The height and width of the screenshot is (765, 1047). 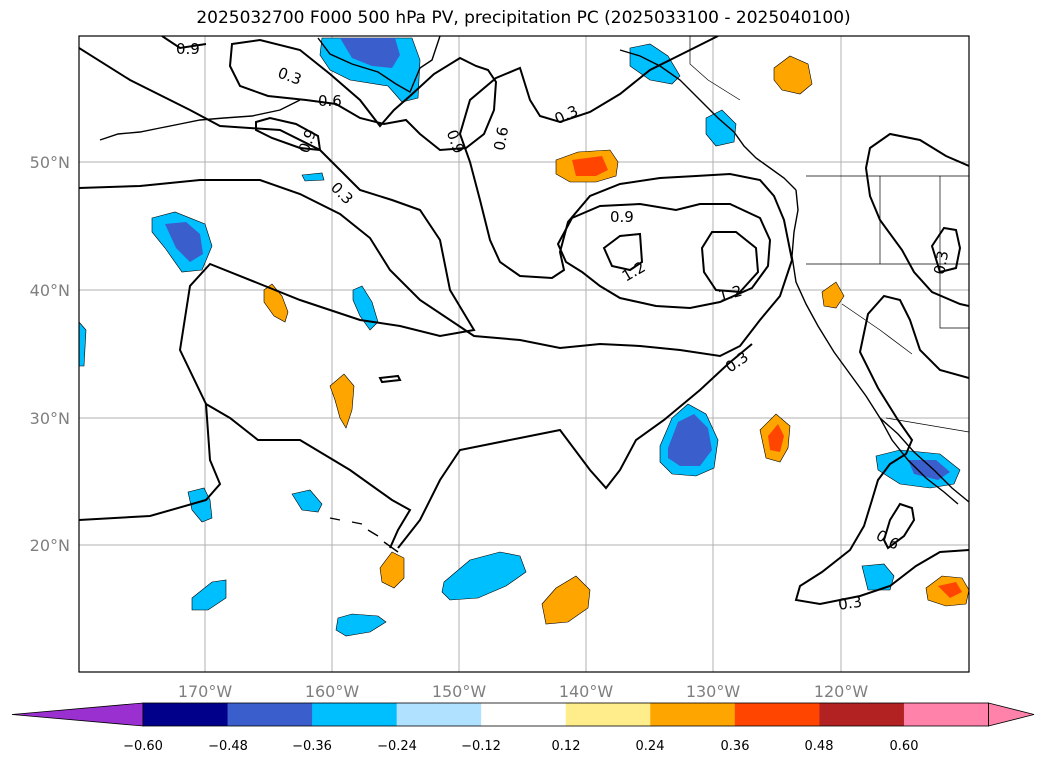 I want to click on colorbar-bins, so click(x=523, y=714).